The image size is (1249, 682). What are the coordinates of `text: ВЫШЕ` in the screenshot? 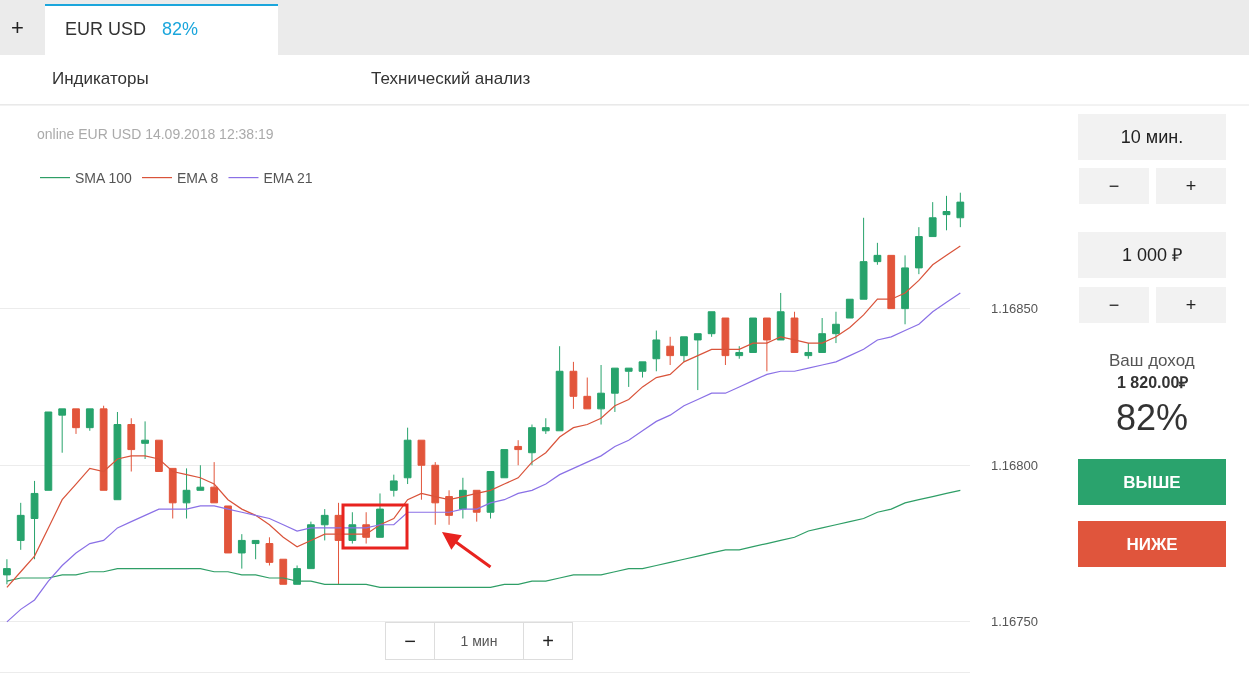 It's located at (1152, 482).